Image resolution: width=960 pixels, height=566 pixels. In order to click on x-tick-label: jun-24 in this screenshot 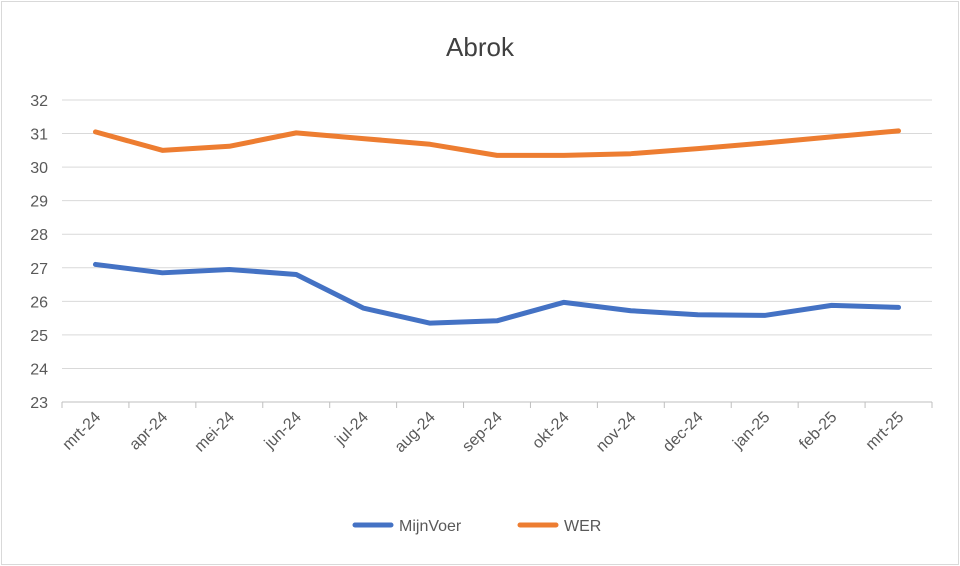, I will do `click(283, 431)`.